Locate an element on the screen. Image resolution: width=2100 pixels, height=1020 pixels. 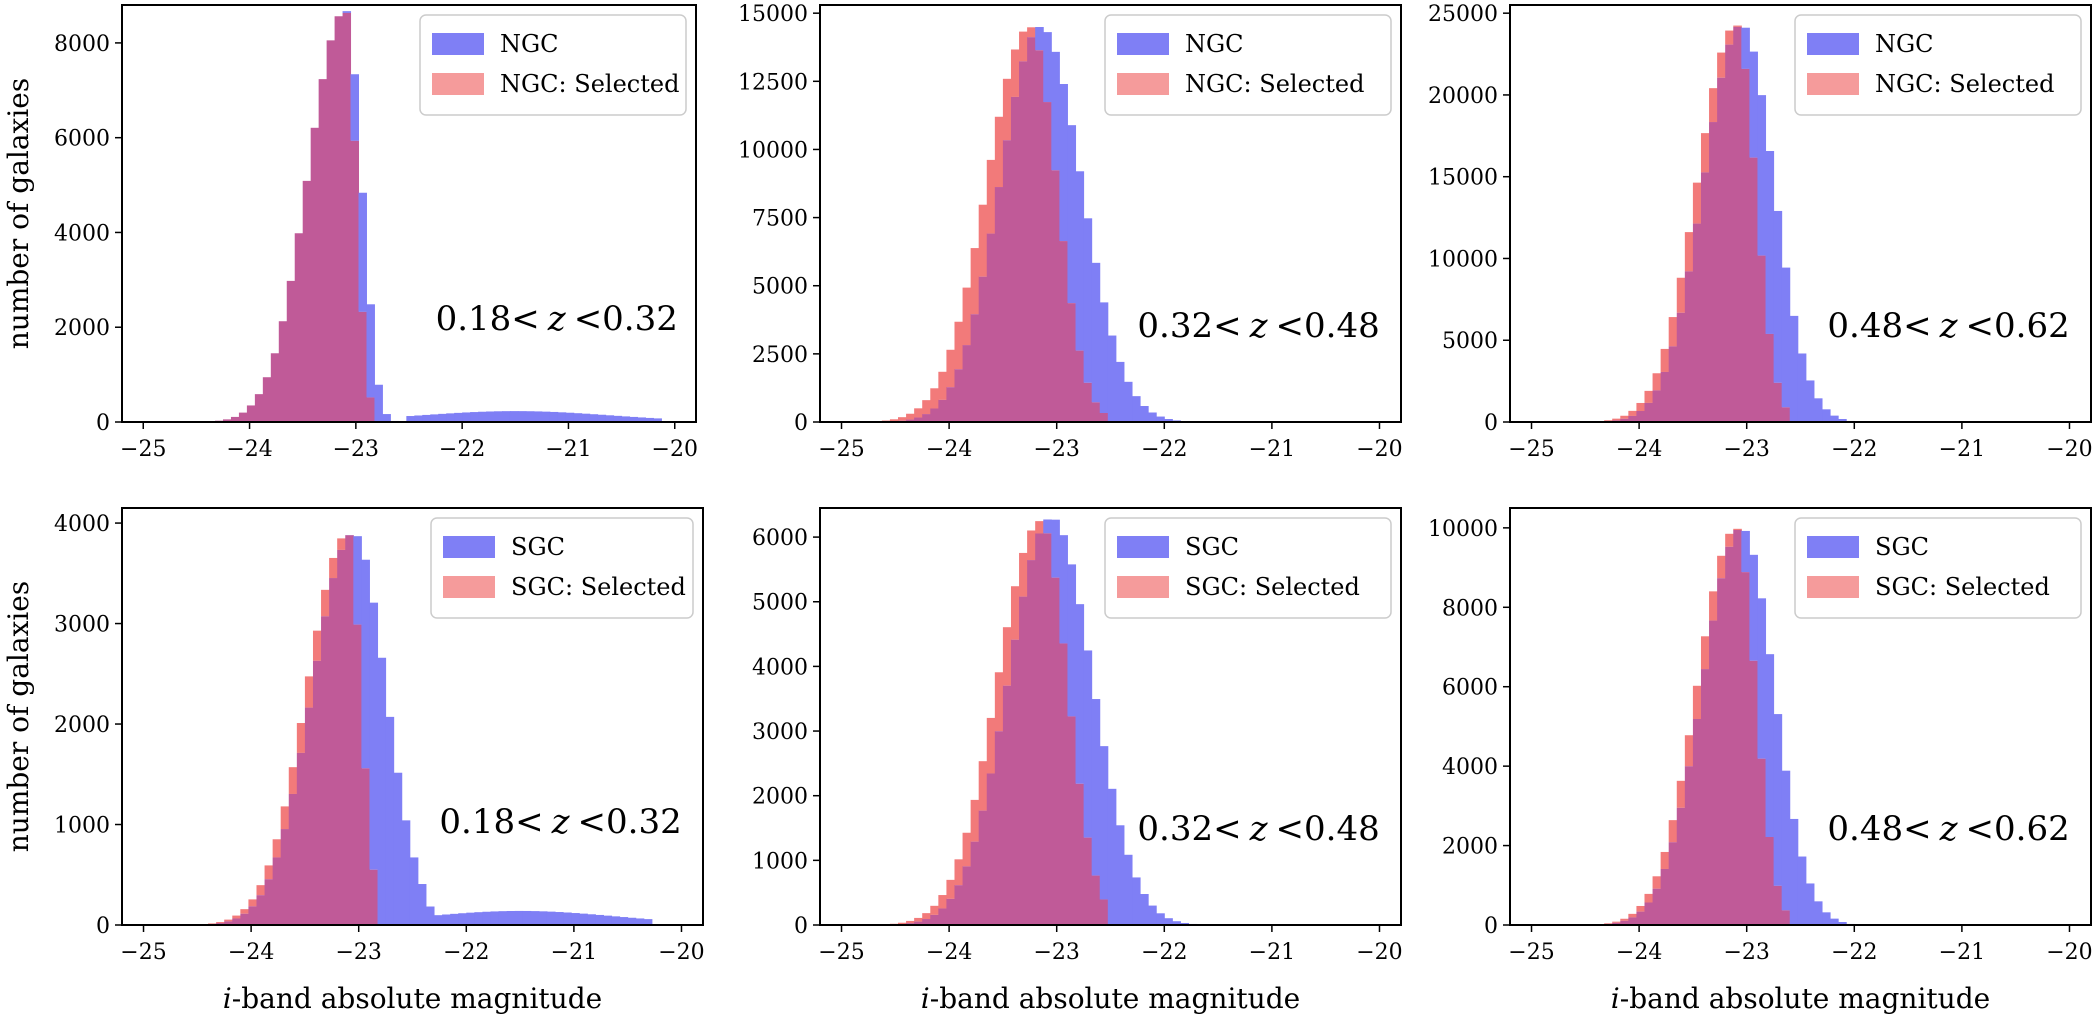
legend-label-full: SGC is located at coordinates (538, 547).